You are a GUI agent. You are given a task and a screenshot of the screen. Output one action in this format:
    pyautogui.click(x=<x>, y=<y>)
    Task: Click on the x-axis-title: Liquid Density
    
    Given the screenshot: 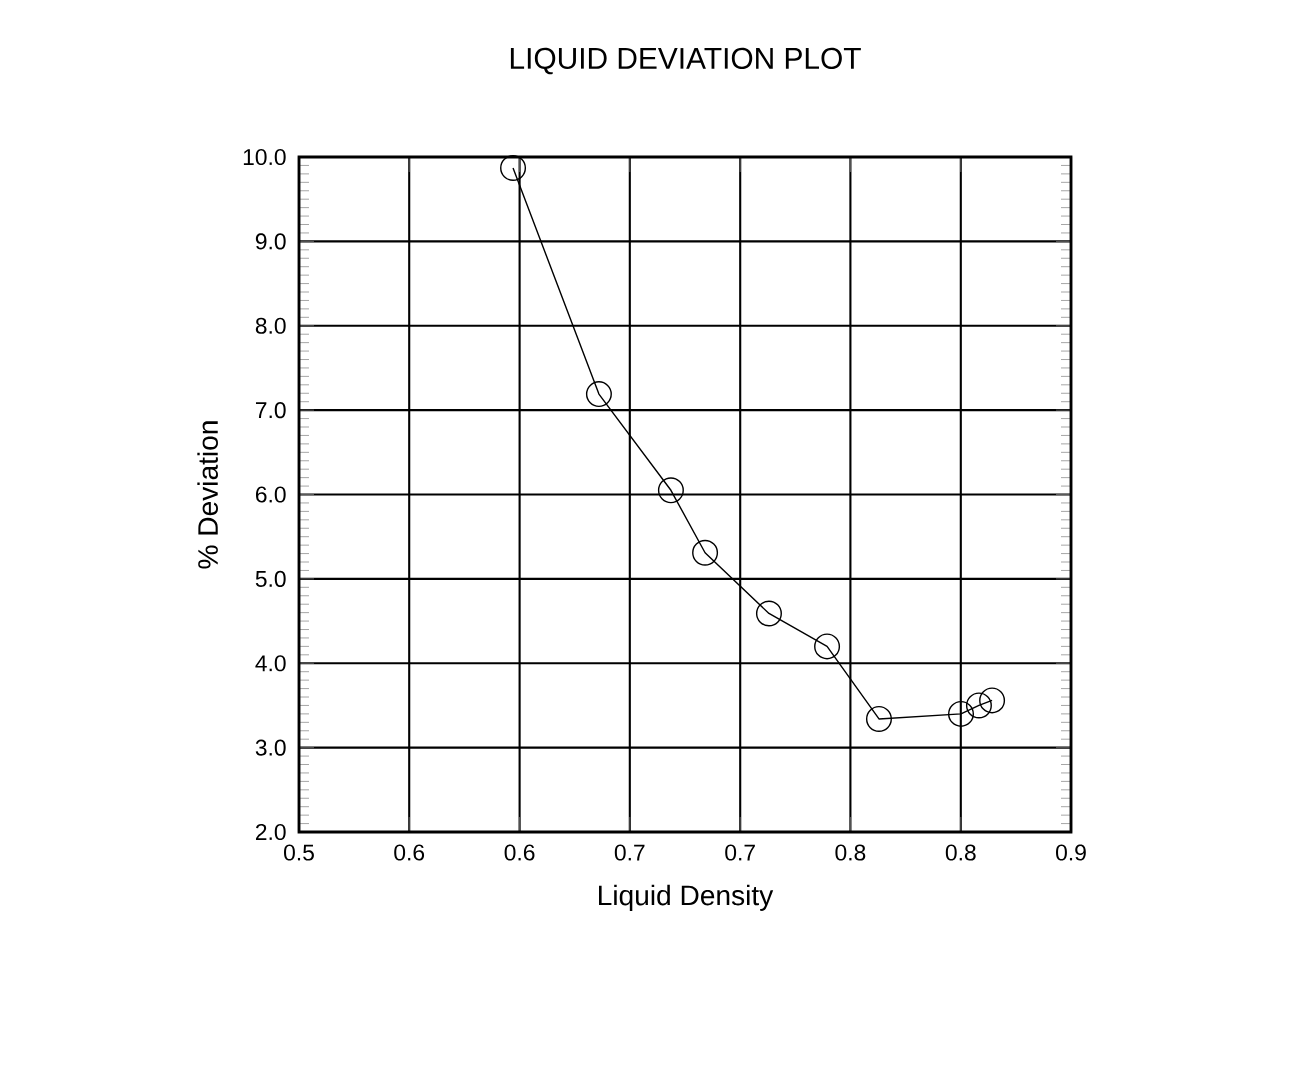 What is the action you would take?
    pyautogui.click(x=686, y=897)
    